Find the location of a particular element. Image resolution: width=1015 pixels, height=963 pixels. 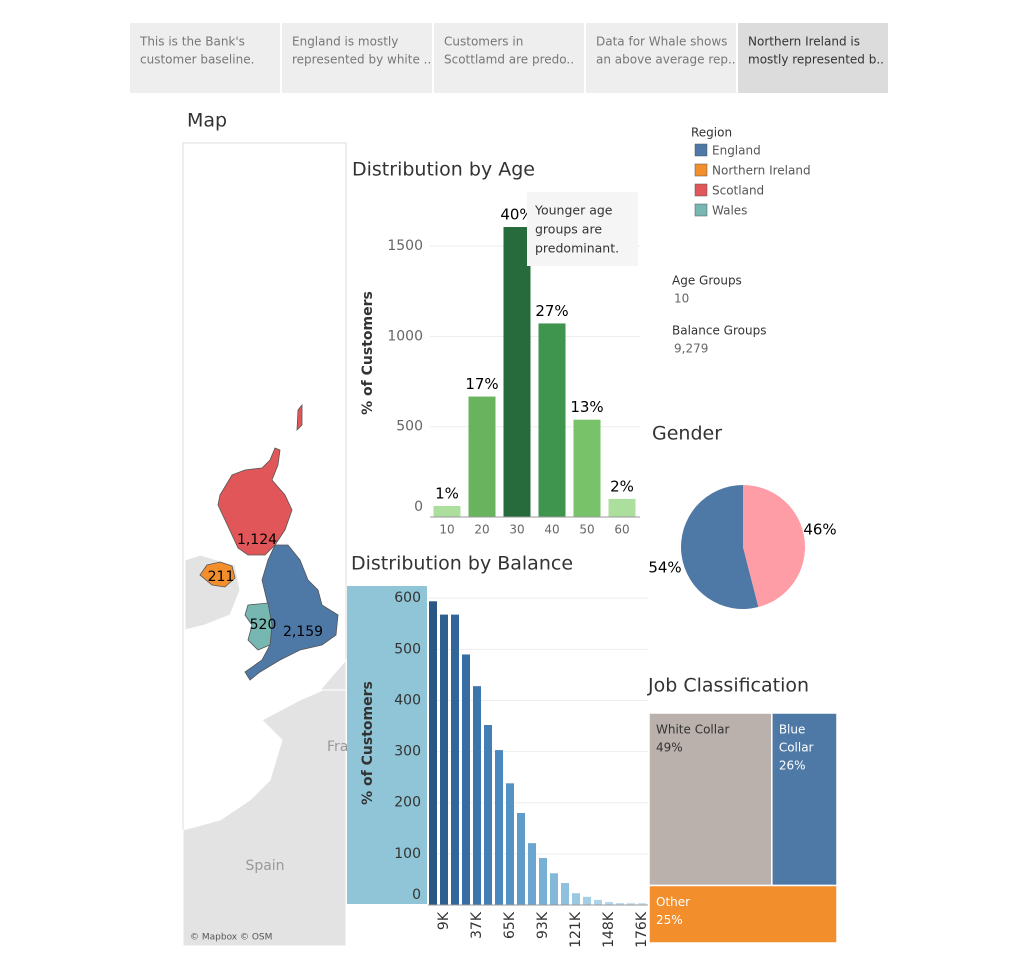

map-label: 2,159 is located at coordinates (303, 632).